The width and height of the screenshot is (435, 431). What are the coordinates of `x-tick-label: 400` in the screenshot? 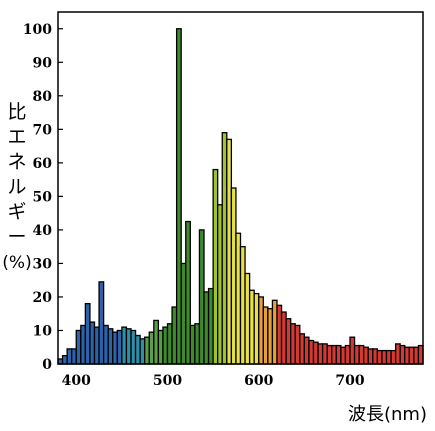 It's located at (76, 381).